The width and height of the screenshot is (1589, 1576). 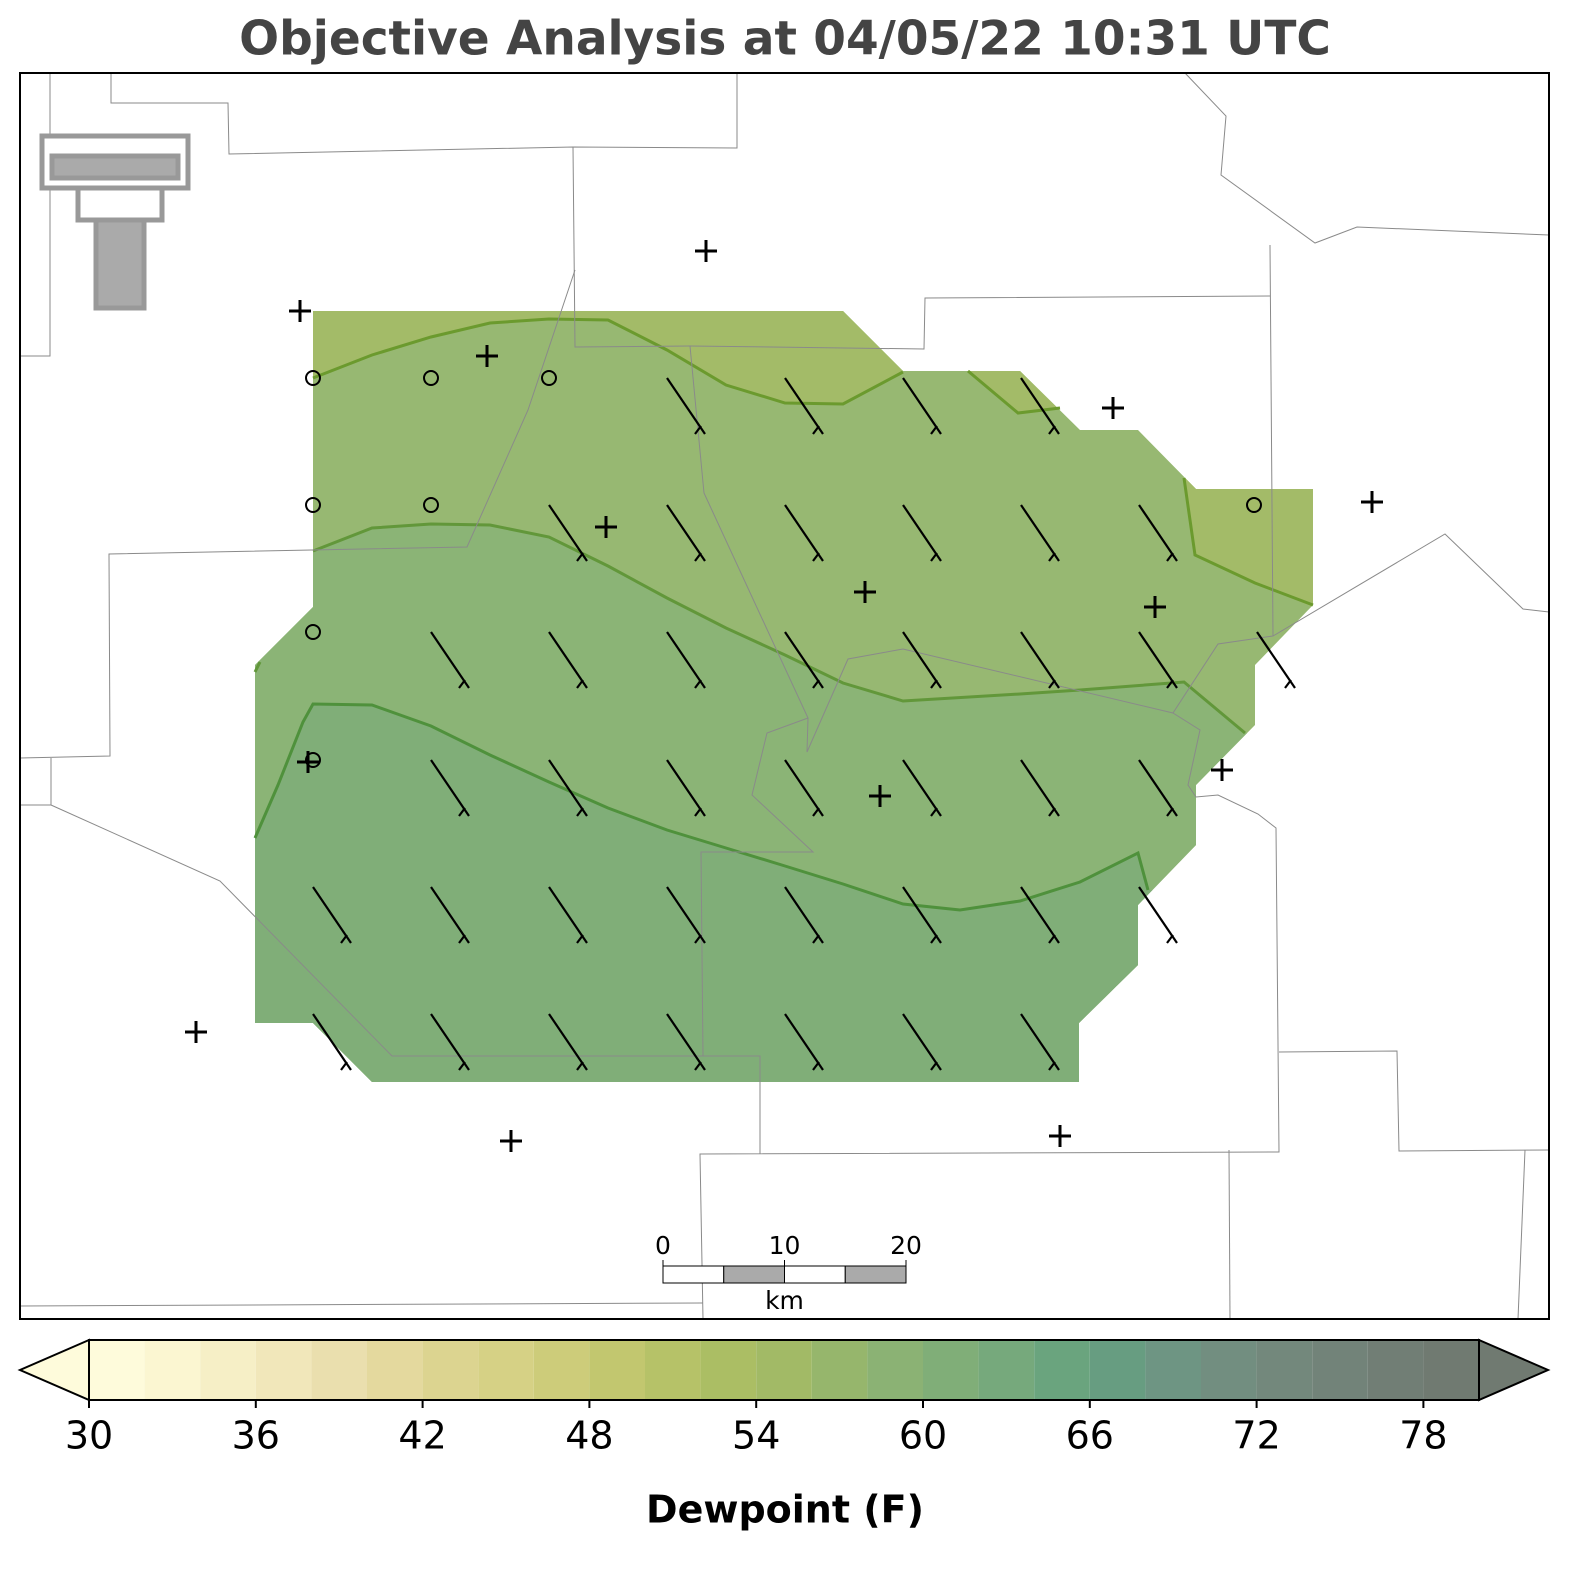 What do you see at coordinates (784, 1398) in the screenshot?
I see `colorbar: 30 36 42 48 54 60 66 72 78` at bounding box center [784, 1398].